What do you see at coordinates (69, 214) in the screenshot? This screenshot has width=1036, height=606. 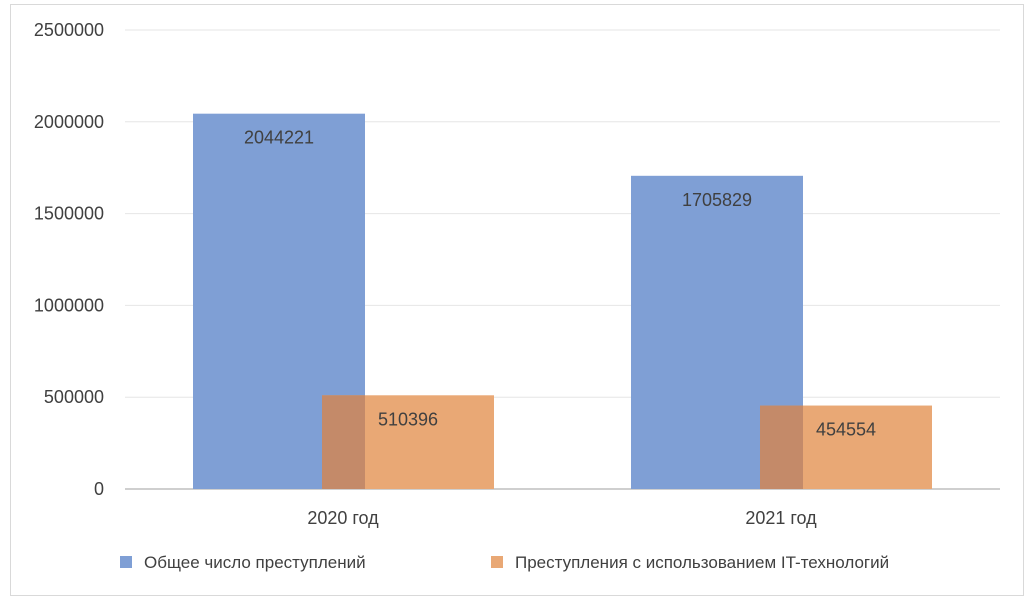 I see `y-tick-label: 1500000` at bounding box center [69, 214].